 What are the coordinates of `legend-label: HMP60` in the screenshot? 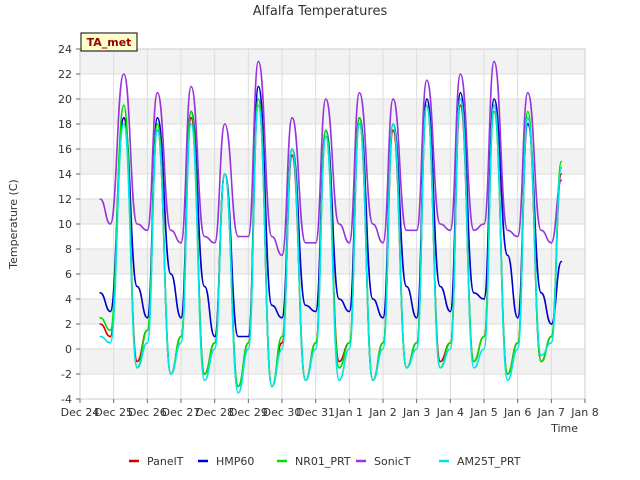 It's located at (235, 461).